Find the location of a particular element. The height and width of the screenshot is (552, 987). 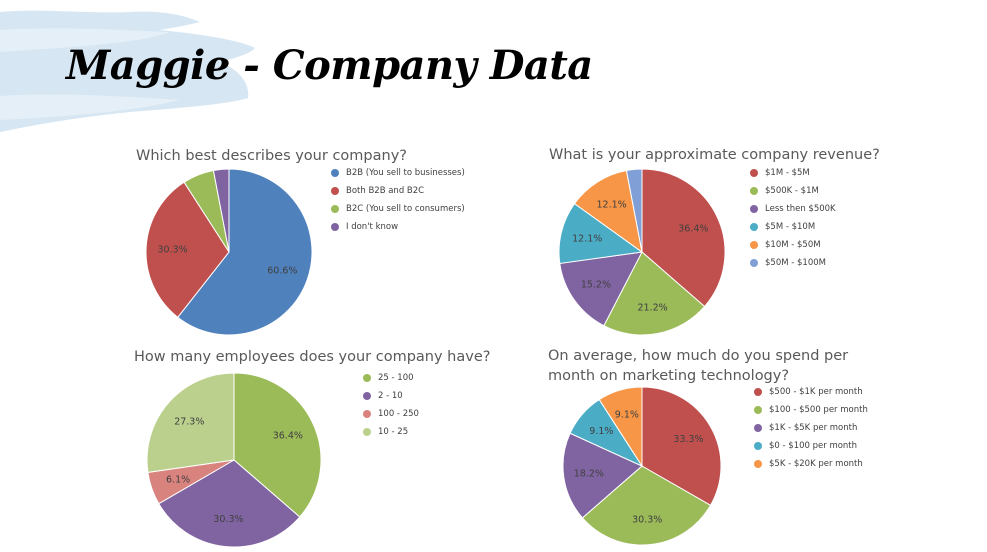

legend-item: $100 - $500 per month is located at coordinates (811, 410).